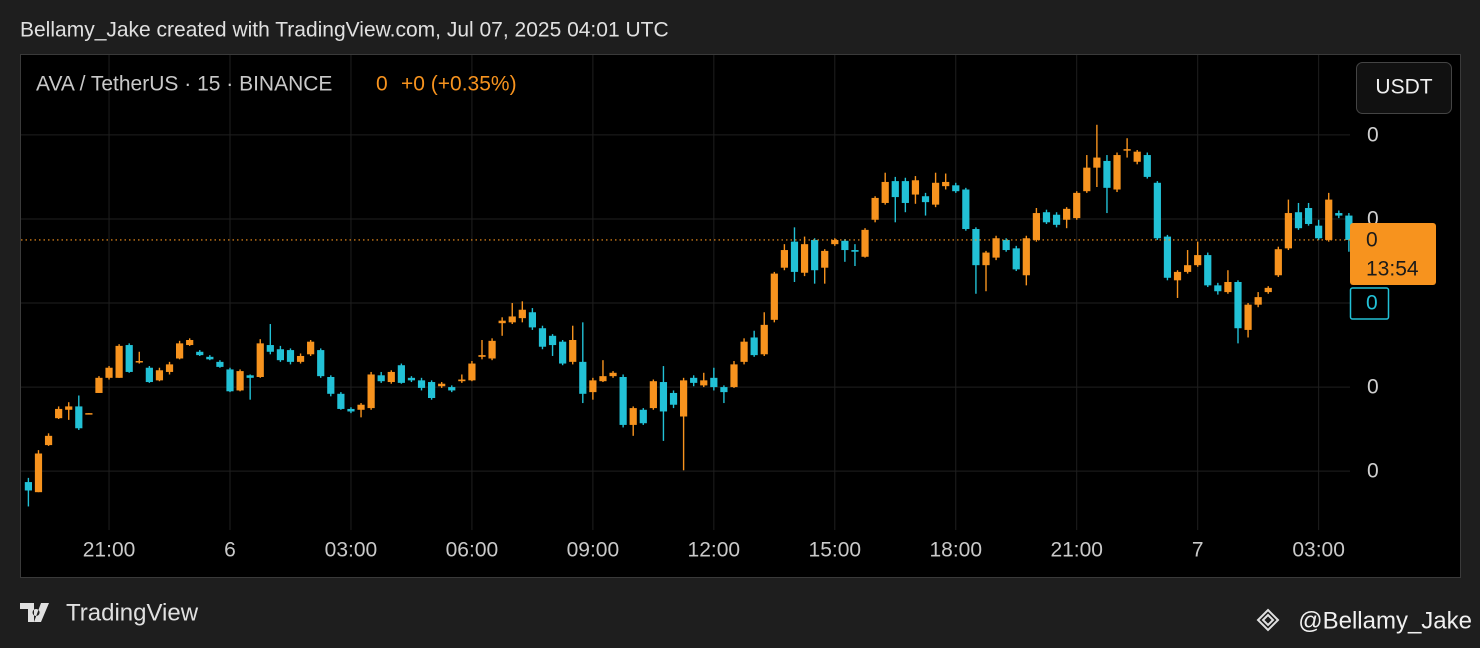 The height and width of the screenshot is (648, 1480). Describe the element at coordinates (593, 550) in the screenshot. I see `x-tick-label: 09:00` at that location.